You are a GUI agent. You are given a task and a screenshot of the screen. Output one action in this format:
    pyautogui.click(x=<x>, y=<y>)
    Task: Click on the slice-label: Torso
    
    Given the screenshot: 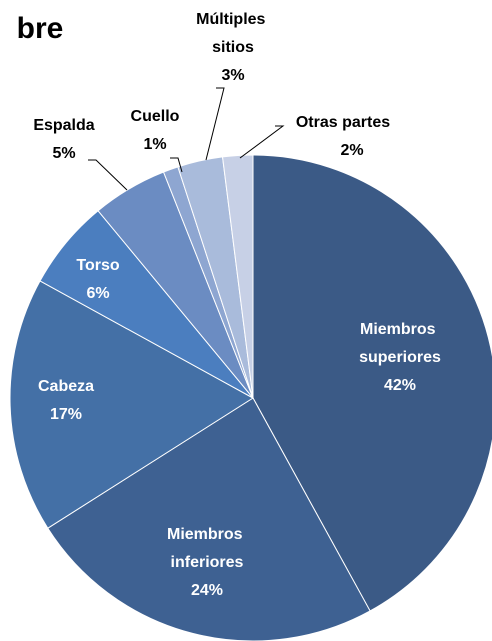 What is the action you would take?
    pyautogui.click(x=97, y=265)
    